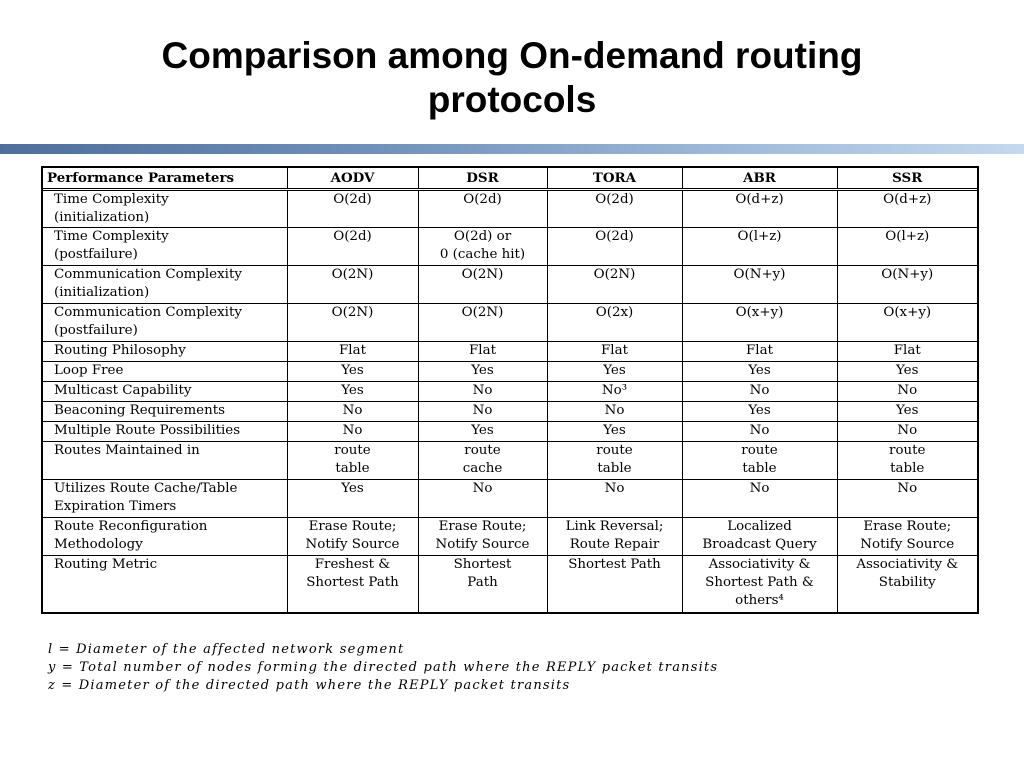 Image resolution: width=1024 pixels, height=768 pixels. What do you see at coordinates (907, 498) in the screenshot?
I see `value-cell-ssr: No` at bounding box center [907, 498].